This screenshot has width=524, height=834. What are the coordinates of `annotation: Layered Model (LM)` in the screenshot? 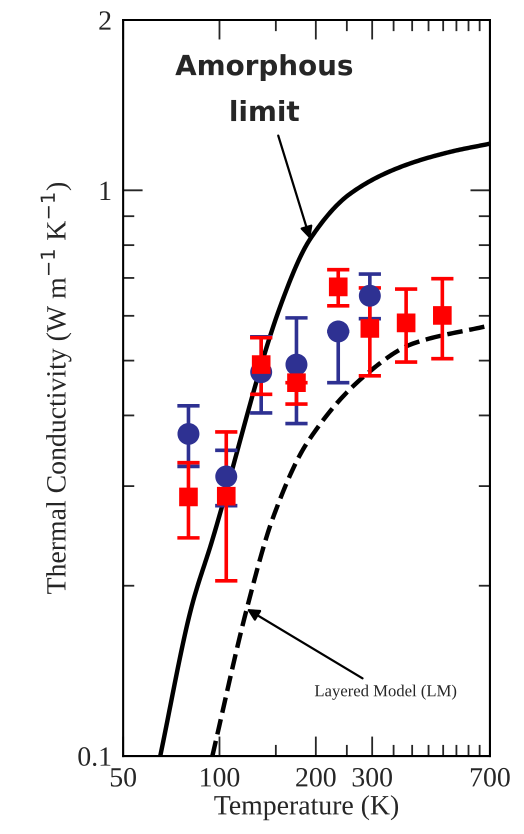 It's located at (385, 692).